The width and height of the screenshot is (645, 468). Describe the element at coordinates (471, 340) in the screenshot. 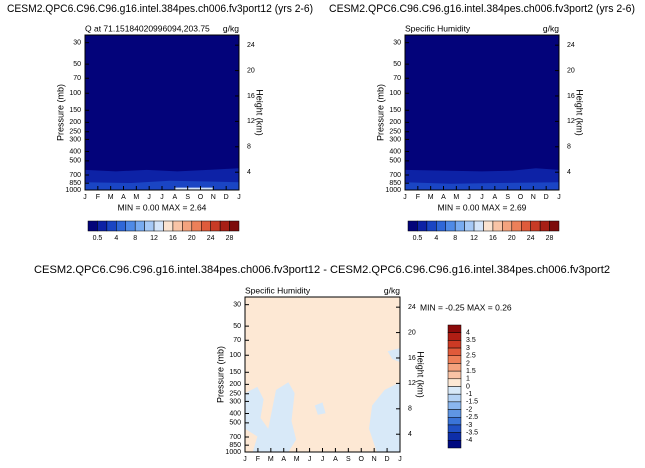

I see `colorbar-label: 3.5` at that location.